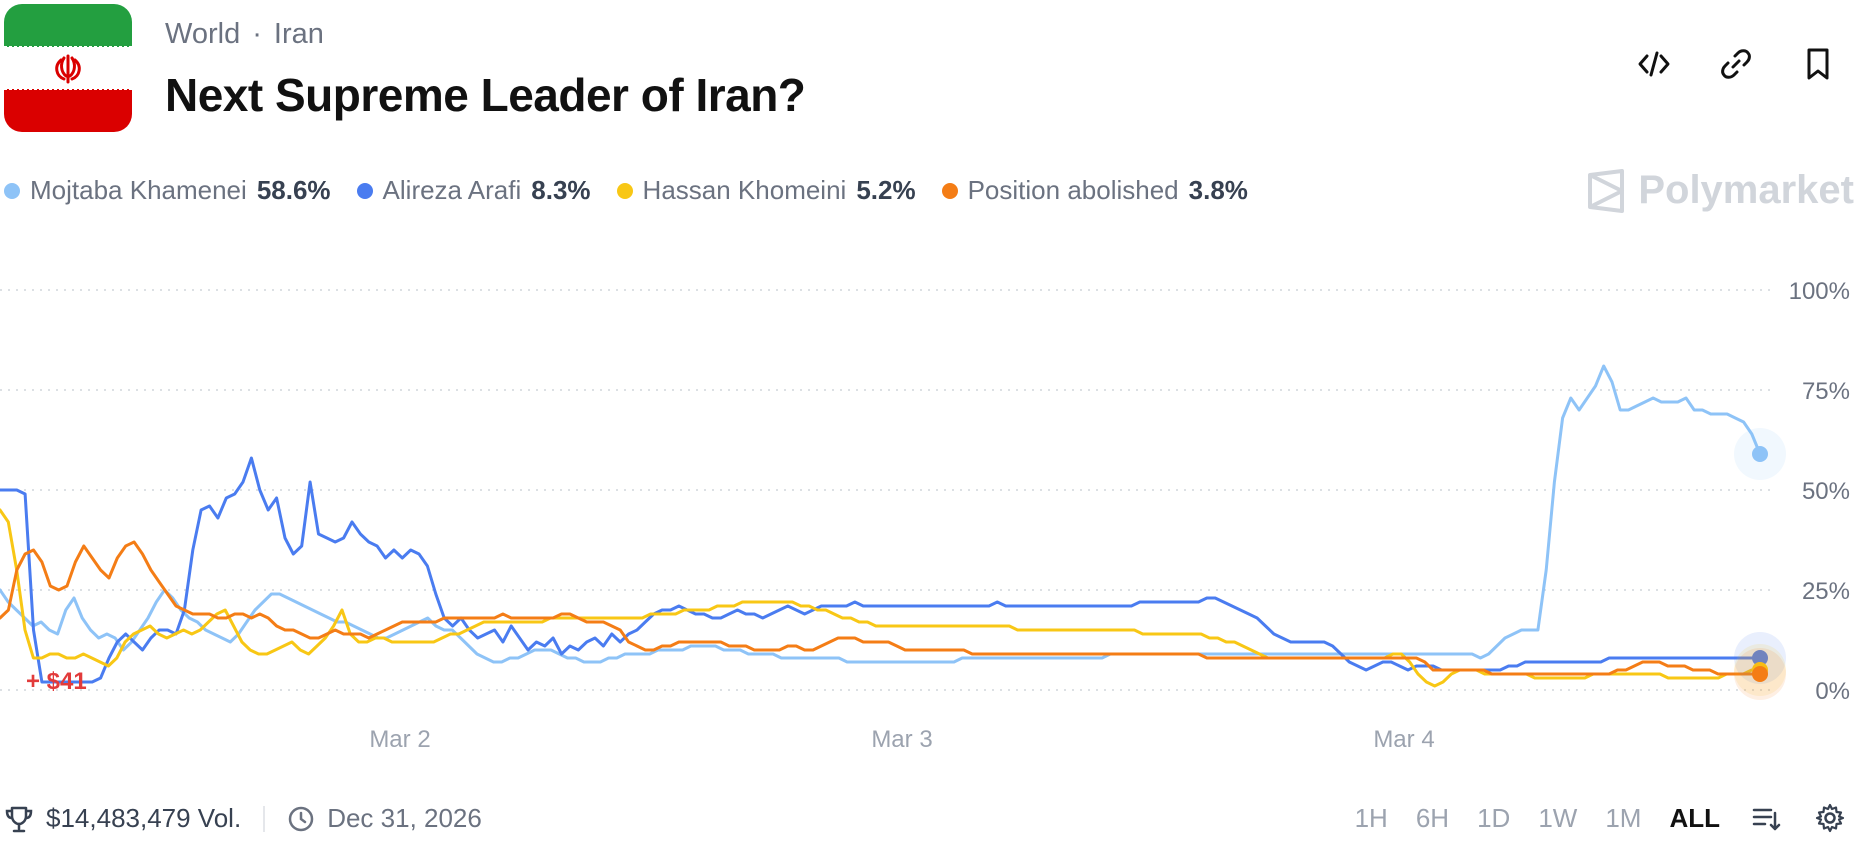  Describe the element at coordinates (561, 190) in the screenshot. I see `legend-value: 8.3%` at that location.